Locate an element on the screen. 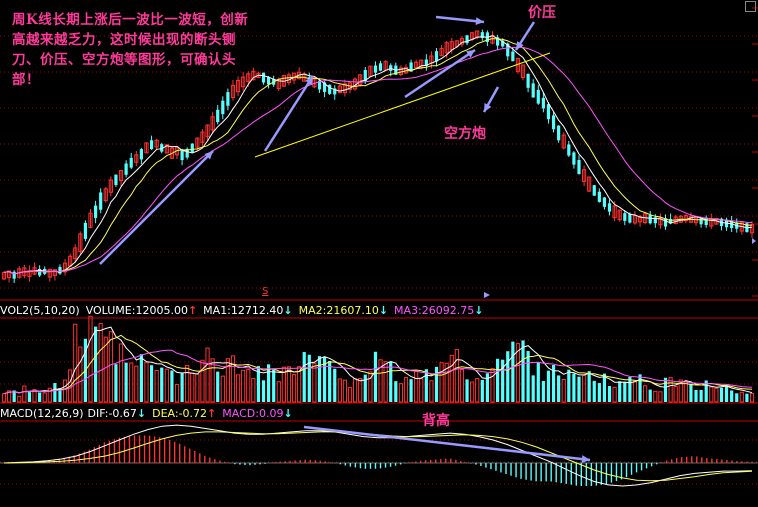 The image size is (758, 507). jiaya-arrow-head is located at coordinates (520, 45).